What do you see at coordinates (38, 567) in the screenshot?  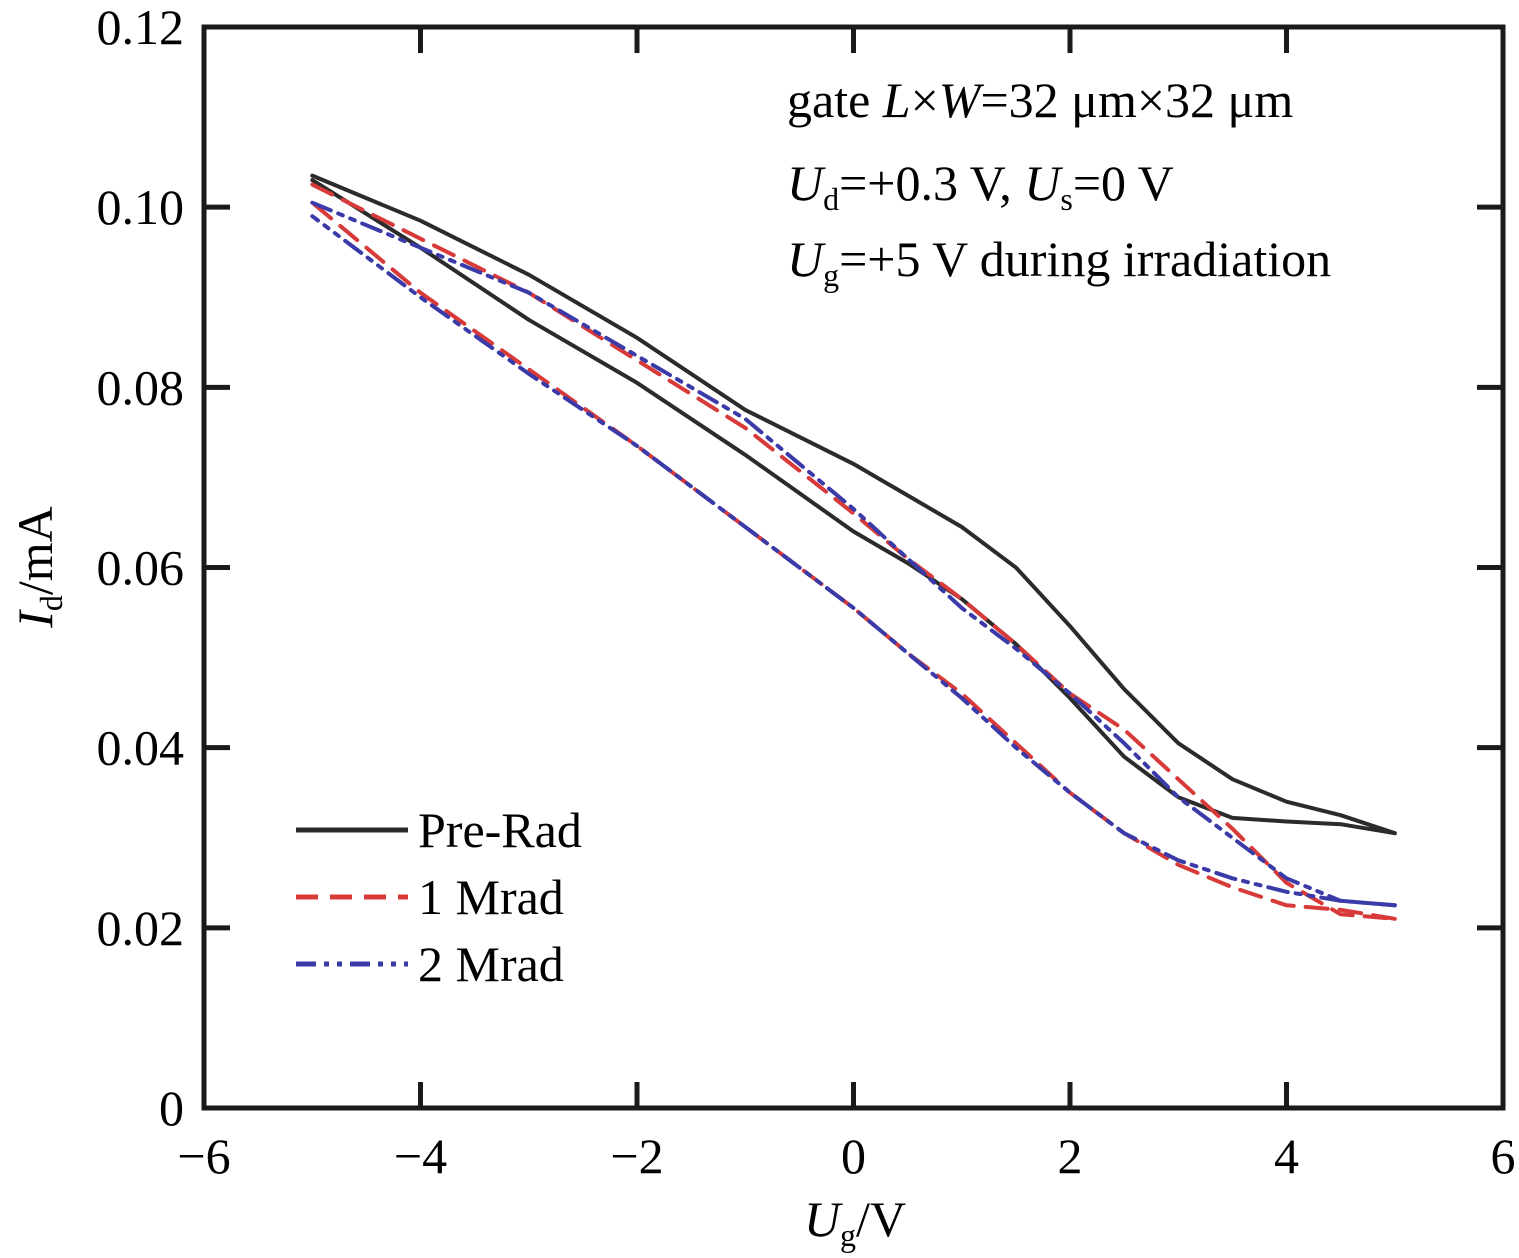 I see `y-axis-title: Id/mA` at bounding box center [38, 567].